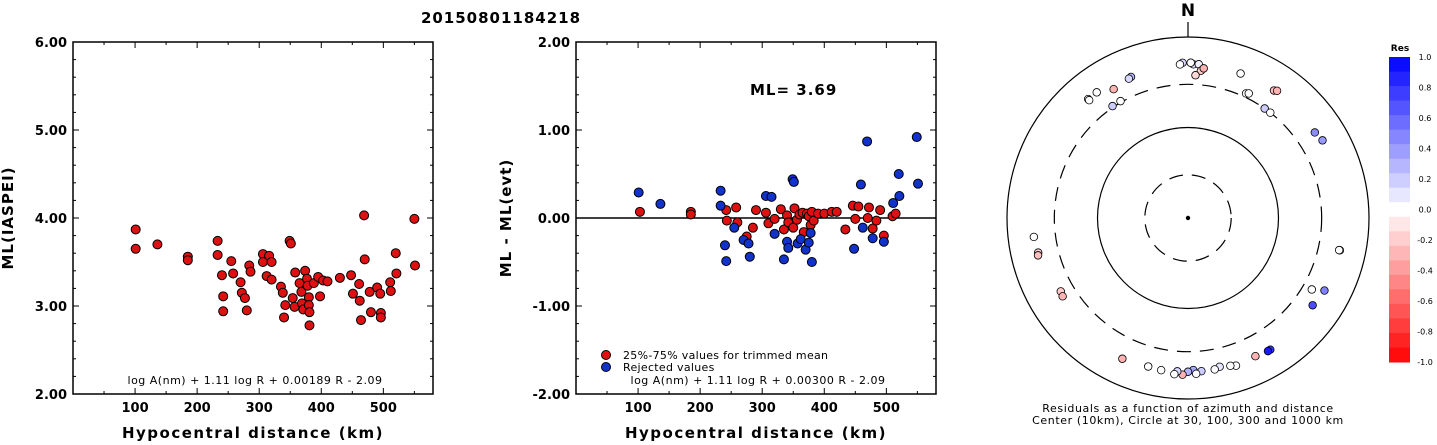  I want to click on colorbar-tick-label: -0.8, so click(1425, 332).